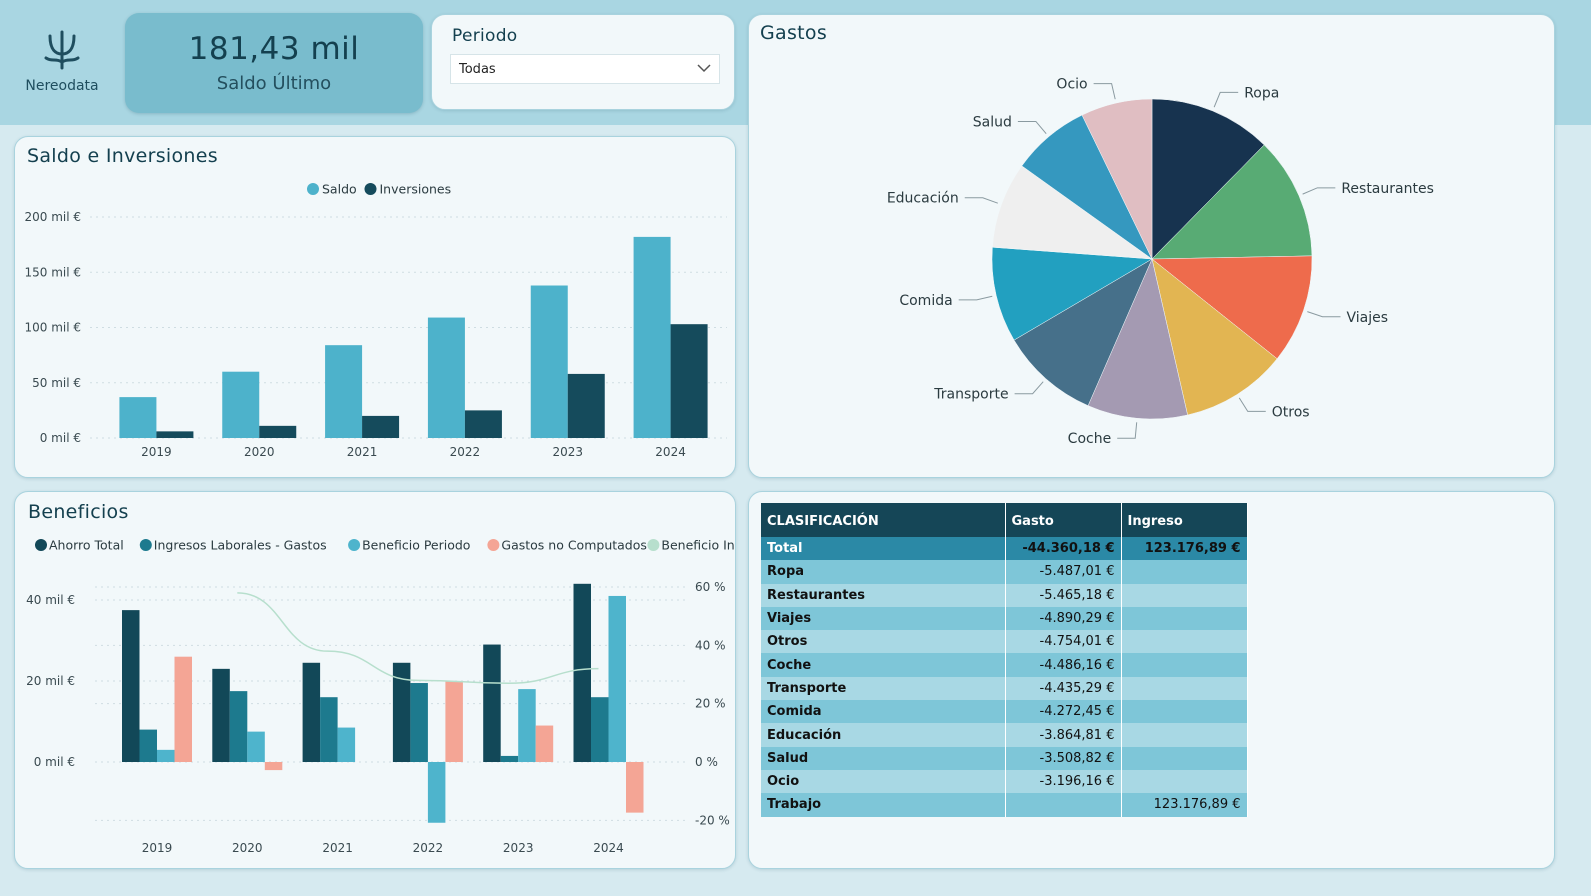 The width and height of the screenshot is (1591, 896). What do you see at coordinates (52, 217) in the screenshot?
I see `y-tick-label: 200 mil €` at bounding box center [52, 217].